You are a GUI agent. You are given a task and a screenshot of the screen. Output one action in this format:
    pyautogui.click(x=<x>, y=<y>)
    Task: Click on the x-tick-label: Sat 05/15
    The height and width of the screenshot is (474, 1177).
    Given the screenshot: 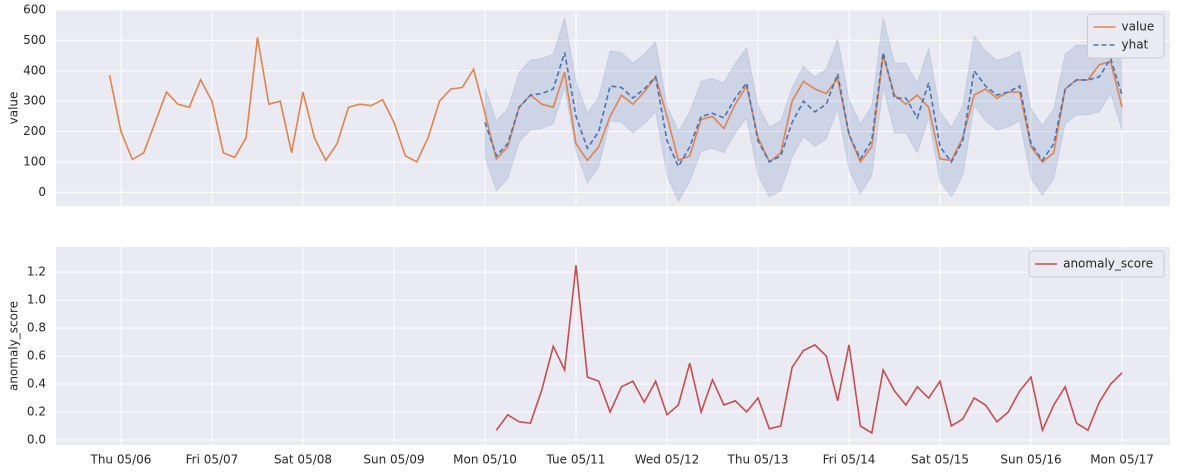 What is the action you would take?
    pyautogui.click(x=940, y=460)
    